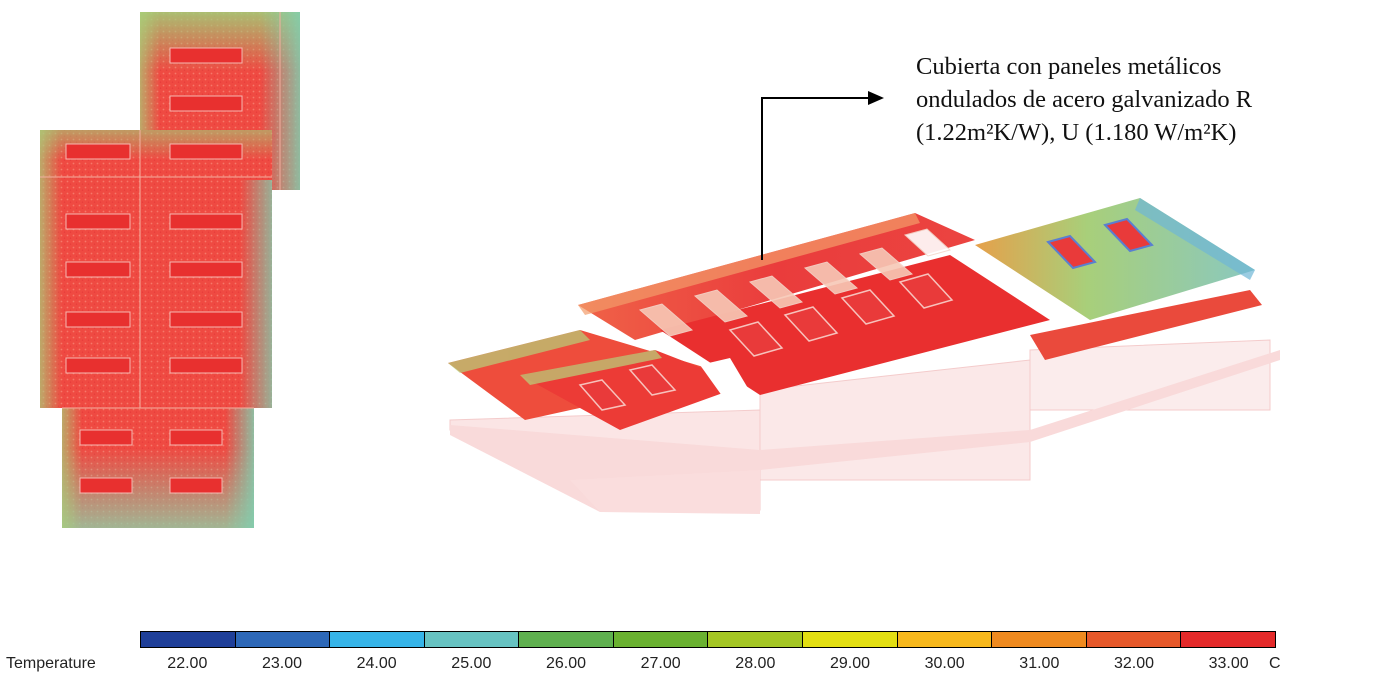 Image resolution: width=1373 pixels, height=681 pixels. Describe the element at coordinates (1039, 663) in the screenshot. I see `legend-tick-label: 31.00` at that location.